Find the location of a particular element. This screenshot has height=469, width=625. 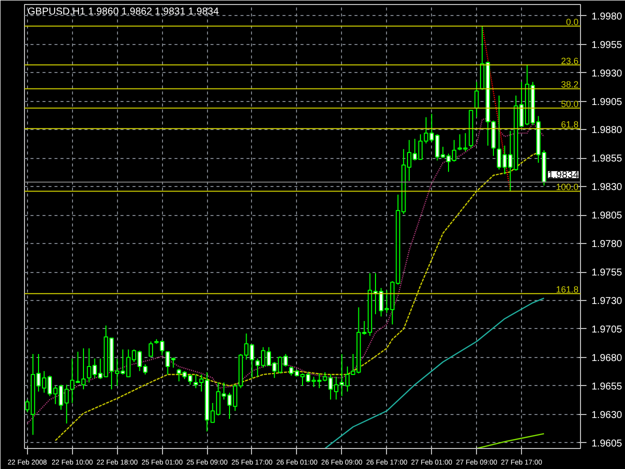

annotation: 50.0 is located at coordinates (569, 104).